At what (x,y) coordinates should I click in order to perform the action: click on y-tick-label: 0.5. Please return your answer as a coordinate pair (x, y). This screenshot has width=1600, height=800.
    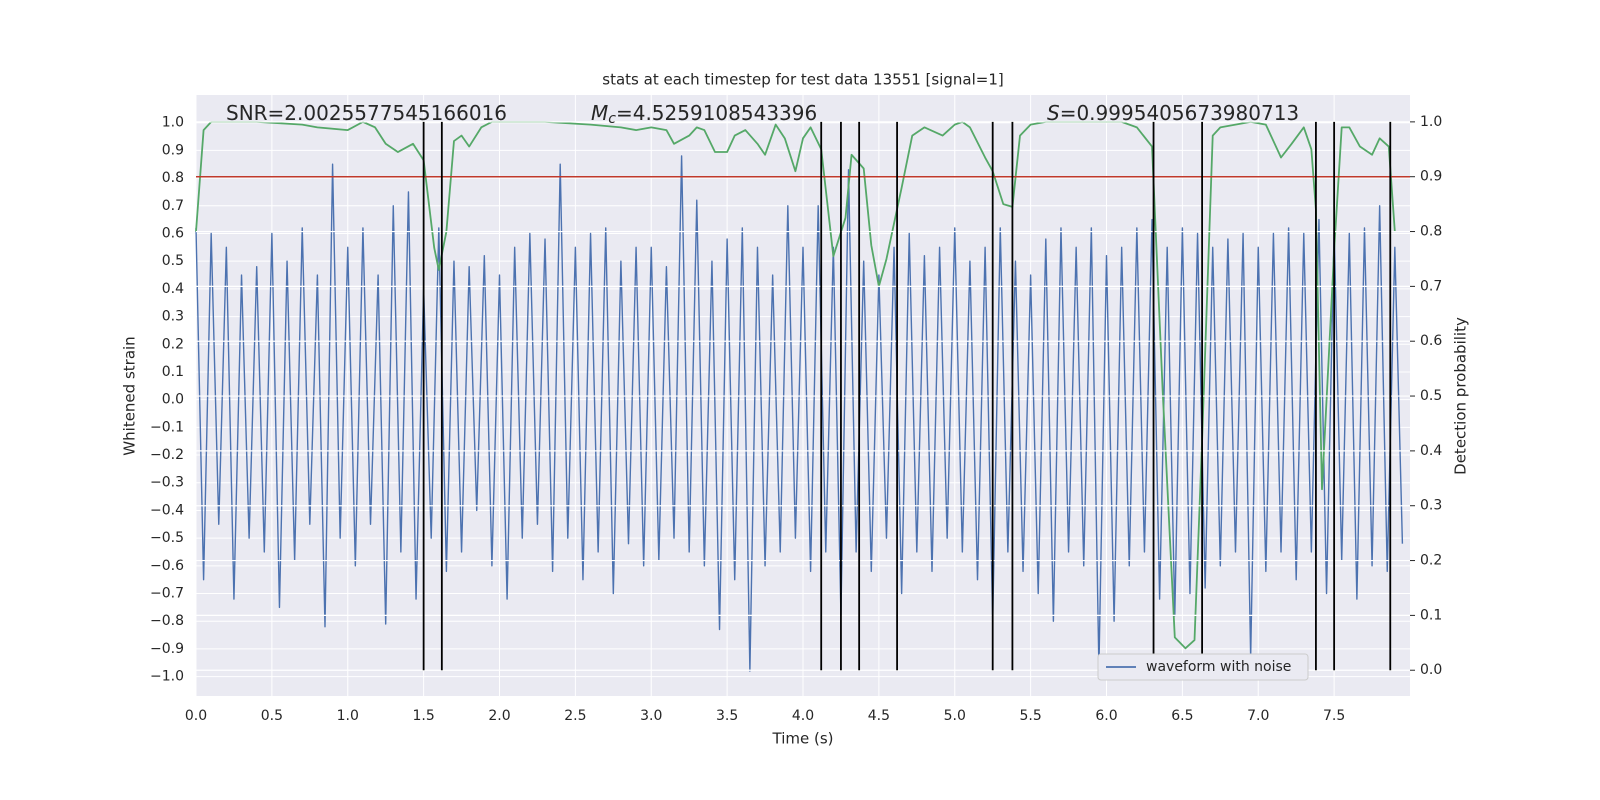
    Looking at the image, I should click on (173, 261).